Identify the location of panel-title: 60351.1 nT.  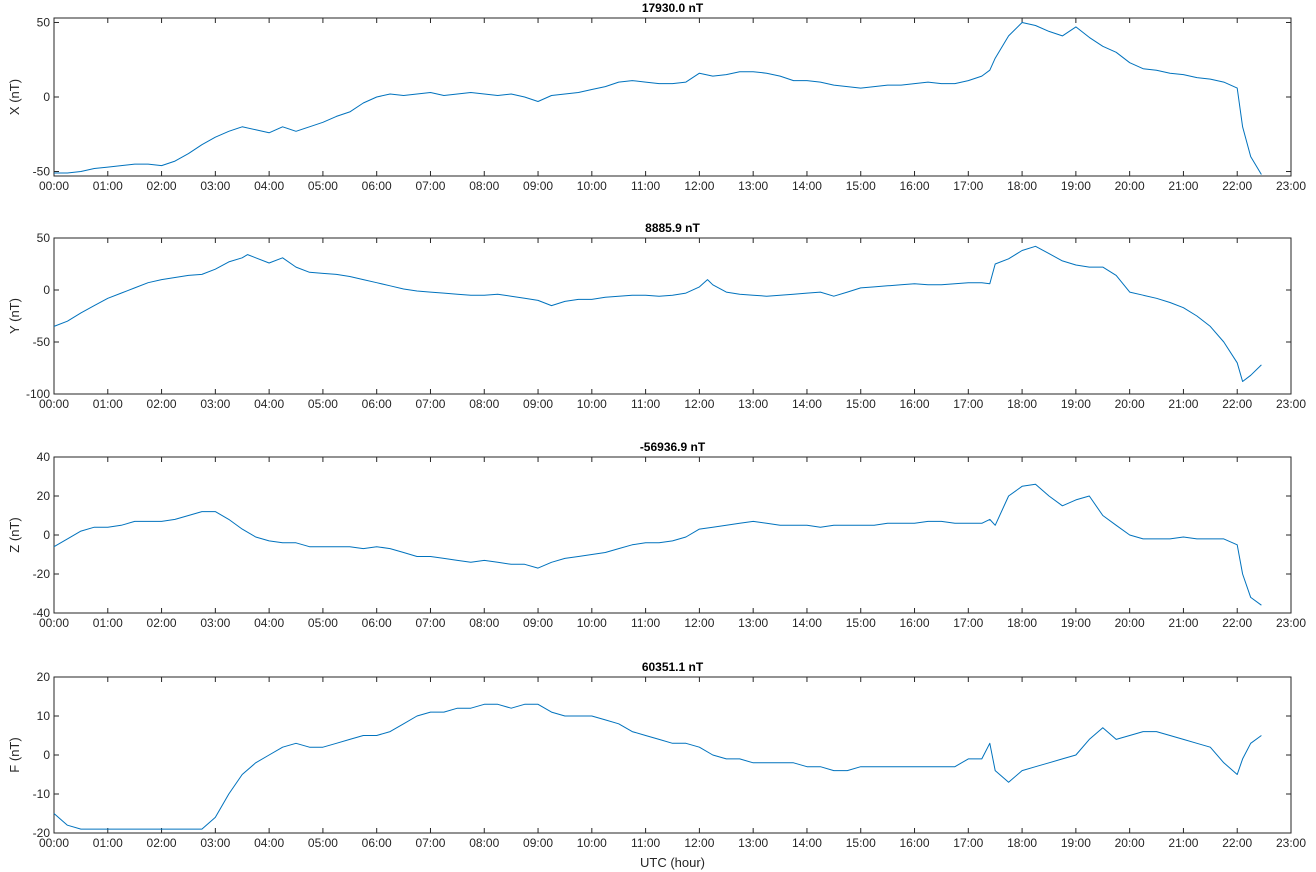
(673, 667).